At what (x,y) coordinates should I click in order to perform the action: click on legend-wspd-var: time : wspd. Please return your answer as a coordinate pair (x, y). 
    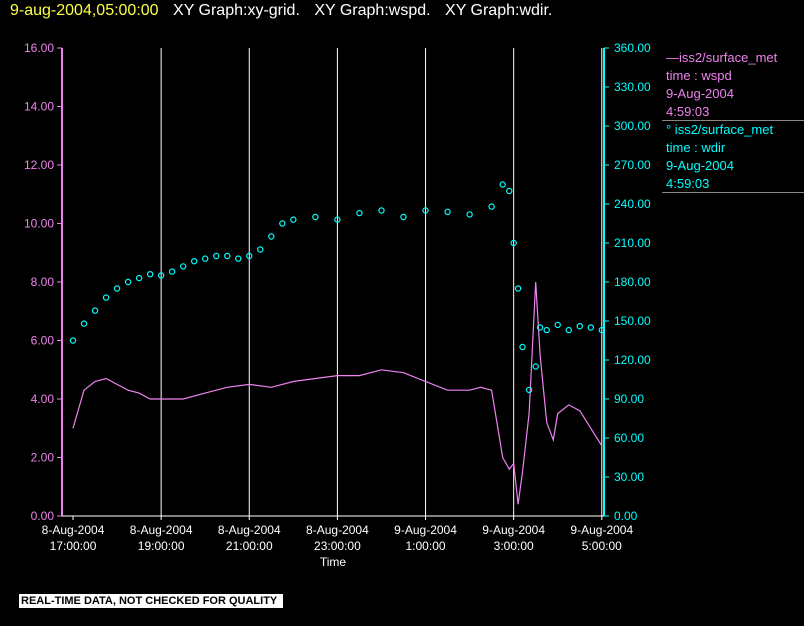
    Looking at the image, I should click on (699, 75).